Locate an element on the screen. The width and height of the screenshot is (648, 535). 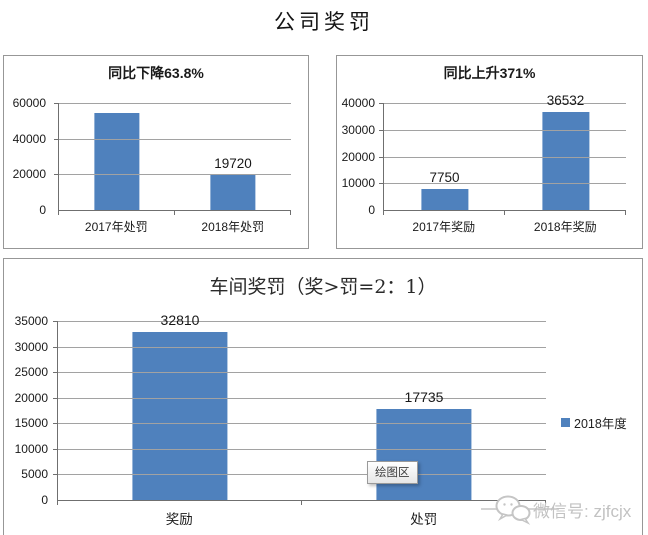
chart-title: 车间奖罚（奖>罚=2：1） is located at coordinates (323, 287).